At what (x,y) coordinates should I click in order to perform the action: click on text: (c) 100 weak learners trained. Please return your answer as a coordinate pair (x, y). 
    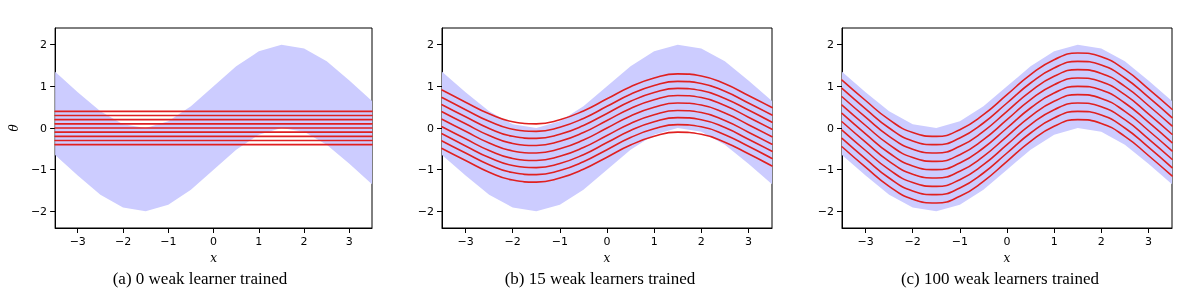
    Looking at the image, I should click on (1000, 278).